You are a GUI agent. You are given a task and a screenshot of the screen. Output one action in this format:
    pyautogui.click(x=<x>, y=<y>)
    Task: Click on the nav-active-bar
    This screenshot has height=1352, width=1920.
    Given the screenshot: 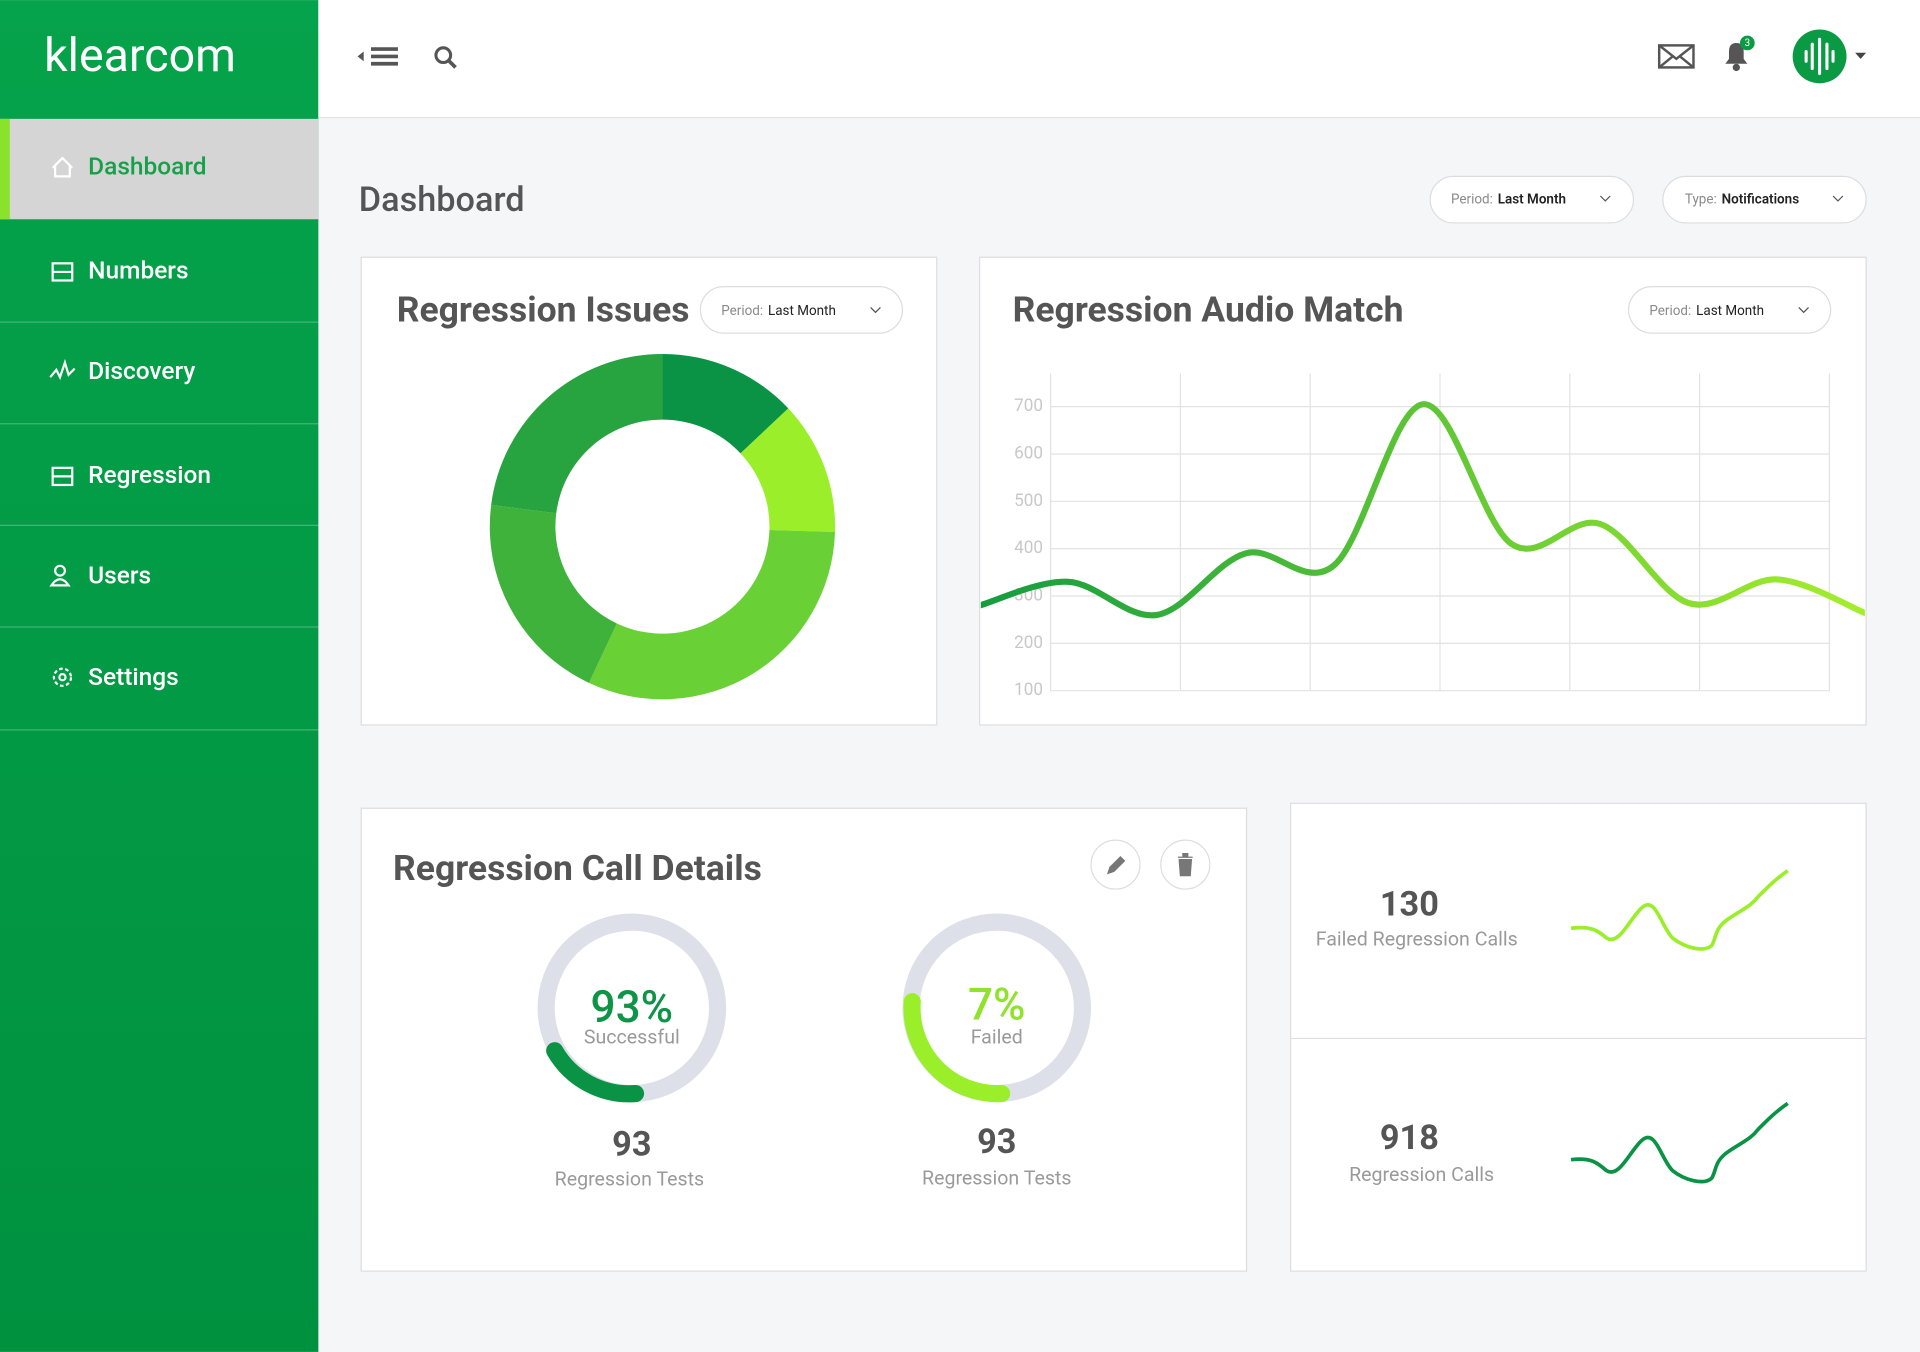 What is the action you would take?
    pyautogui.click(x=5, y=169)
    